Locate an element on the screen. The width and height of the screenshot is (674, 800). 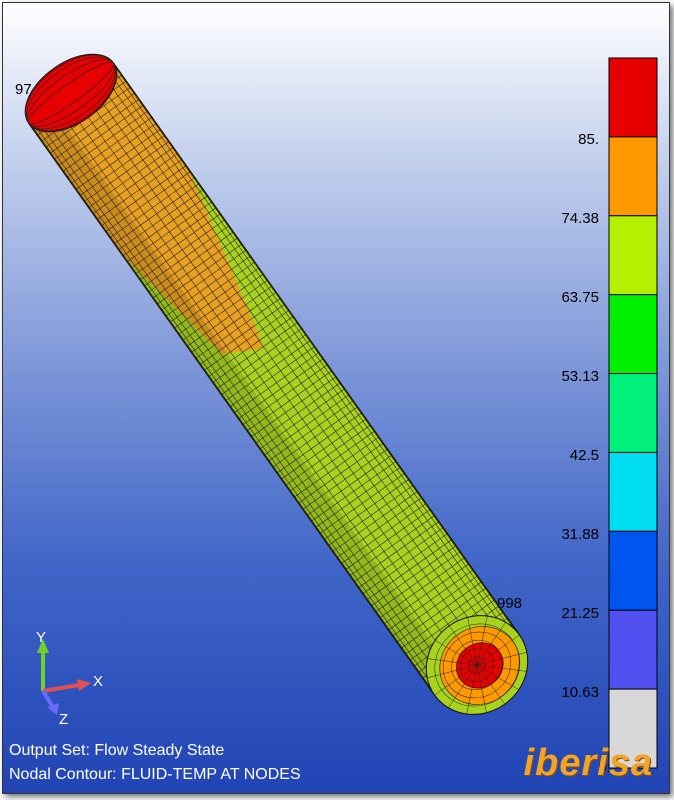
z-axis-arrow-icon is located at coordinates (48, 699).